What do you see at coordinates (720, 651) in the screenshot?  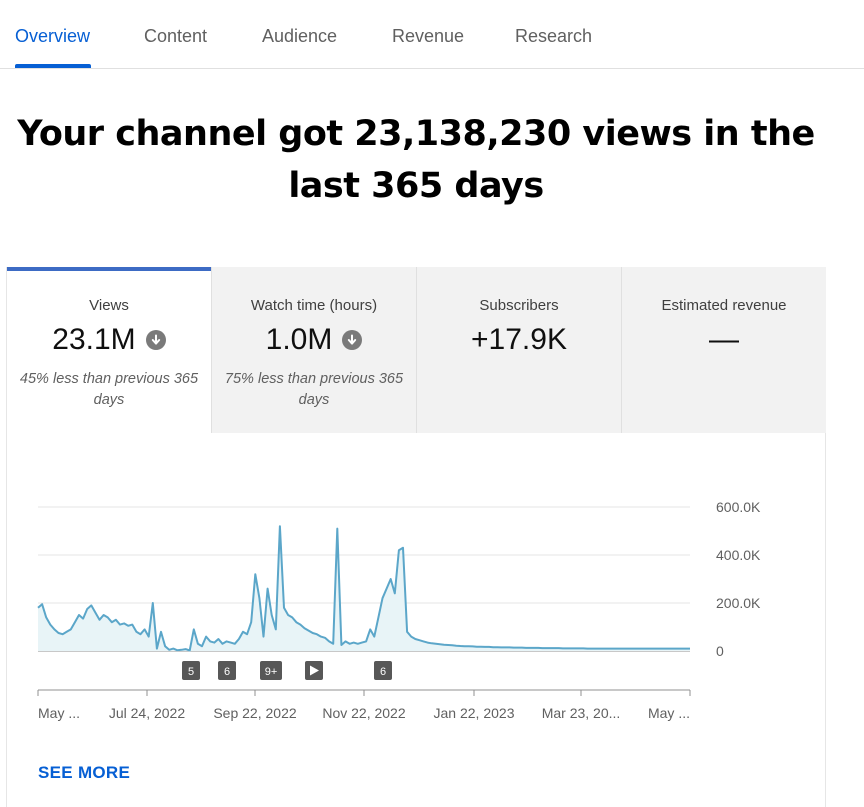 I see `y-tick-label: 0` at bounding box center [720, 651].